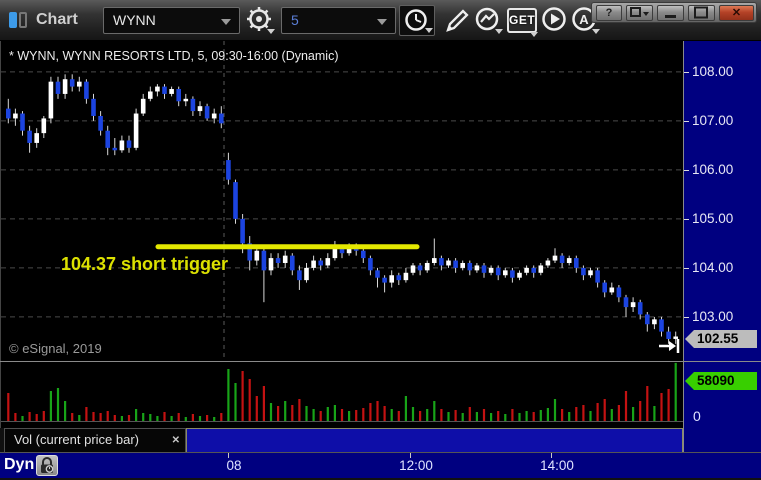 This screenshot has height=480, width=761. Describe the element at coordinates (670, 13) in the screenshot. I see `minimize-button` at that location.